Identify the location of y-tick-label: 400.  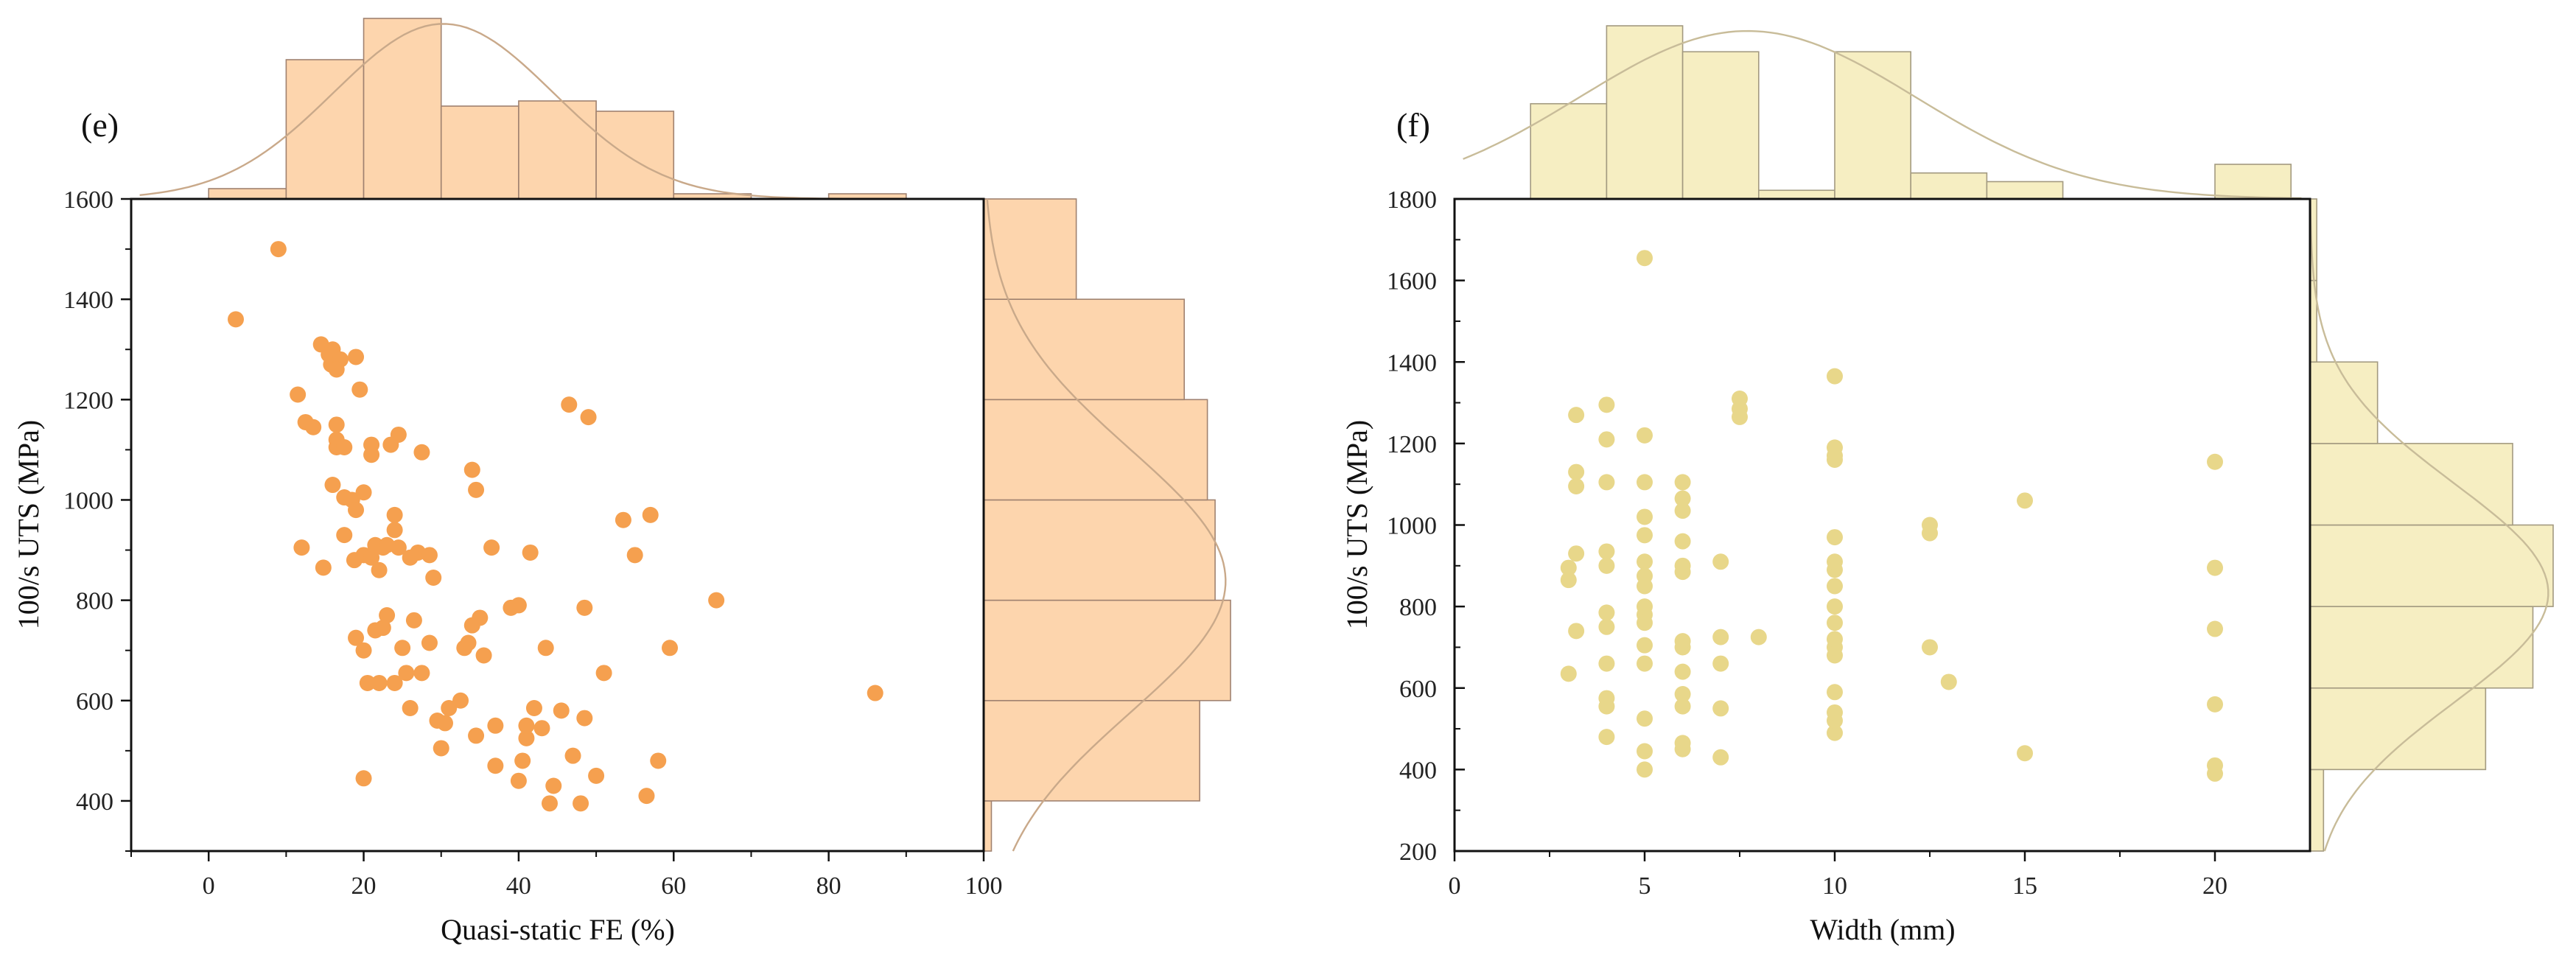
(94, 802).